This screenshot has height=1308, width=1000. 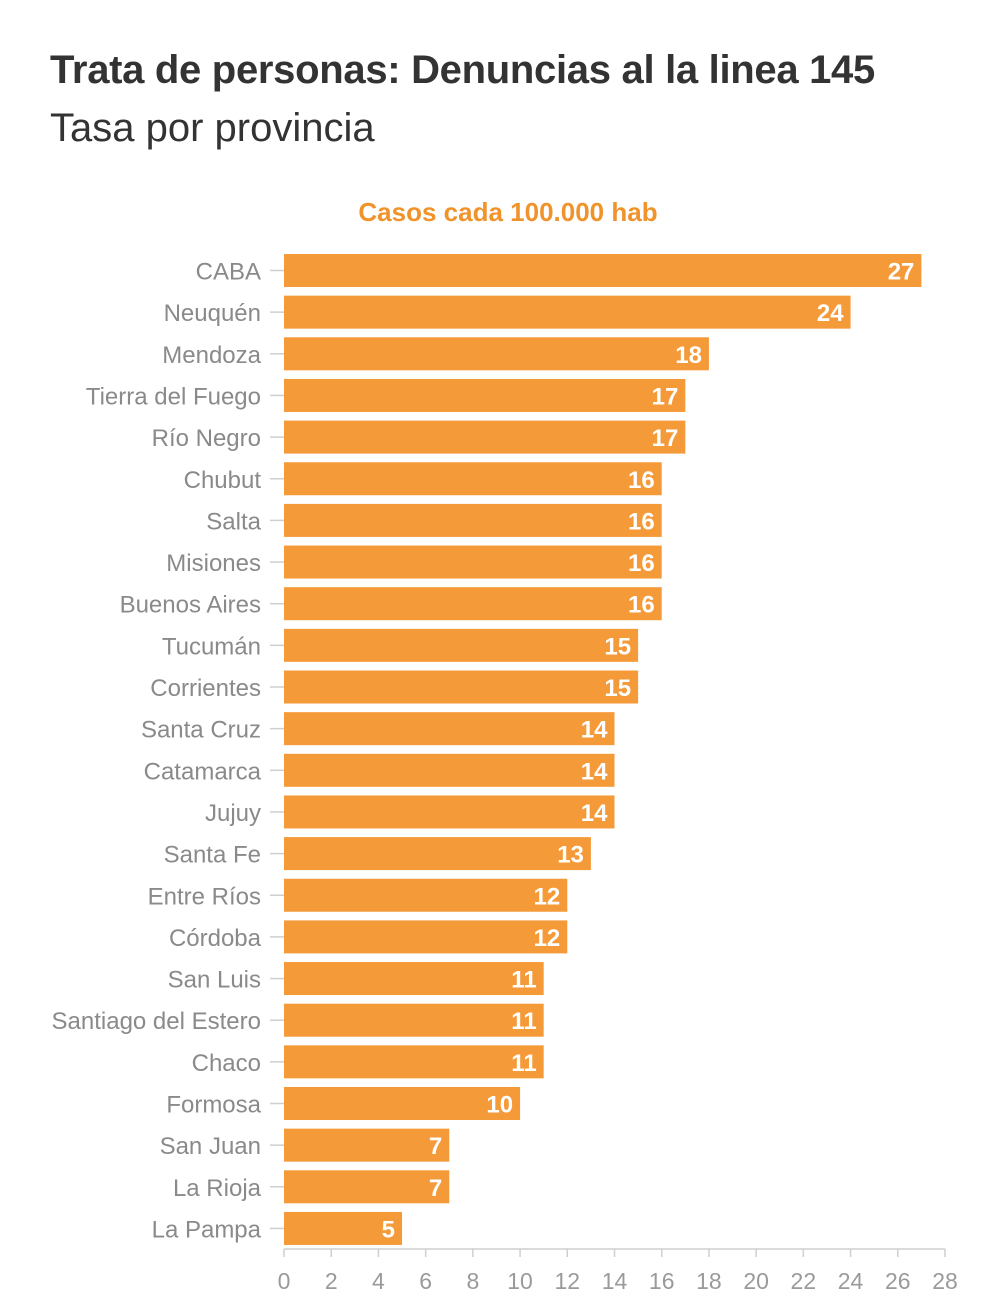 I want to click on category-label: Salta, so click(x=233, y=521).